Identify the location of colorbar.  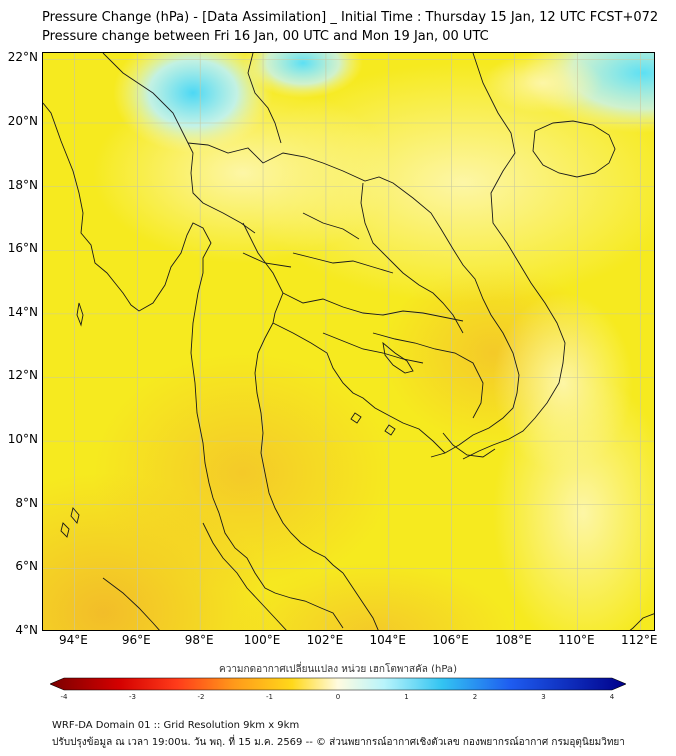
(338, 684).